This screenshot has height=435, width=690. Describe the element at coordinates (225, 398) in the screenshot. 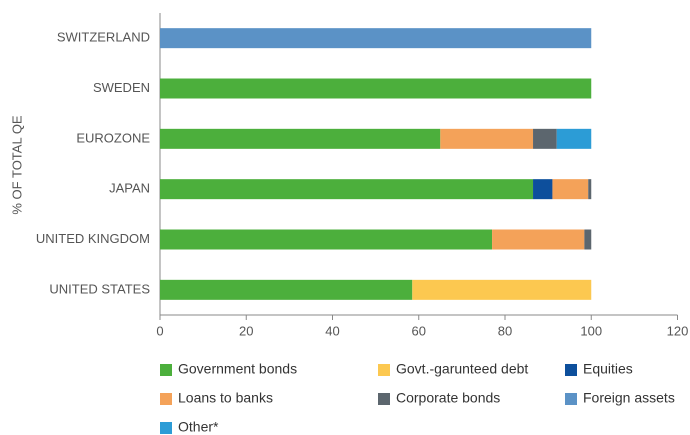

I see `legend-label: Loans to banks` at that location.